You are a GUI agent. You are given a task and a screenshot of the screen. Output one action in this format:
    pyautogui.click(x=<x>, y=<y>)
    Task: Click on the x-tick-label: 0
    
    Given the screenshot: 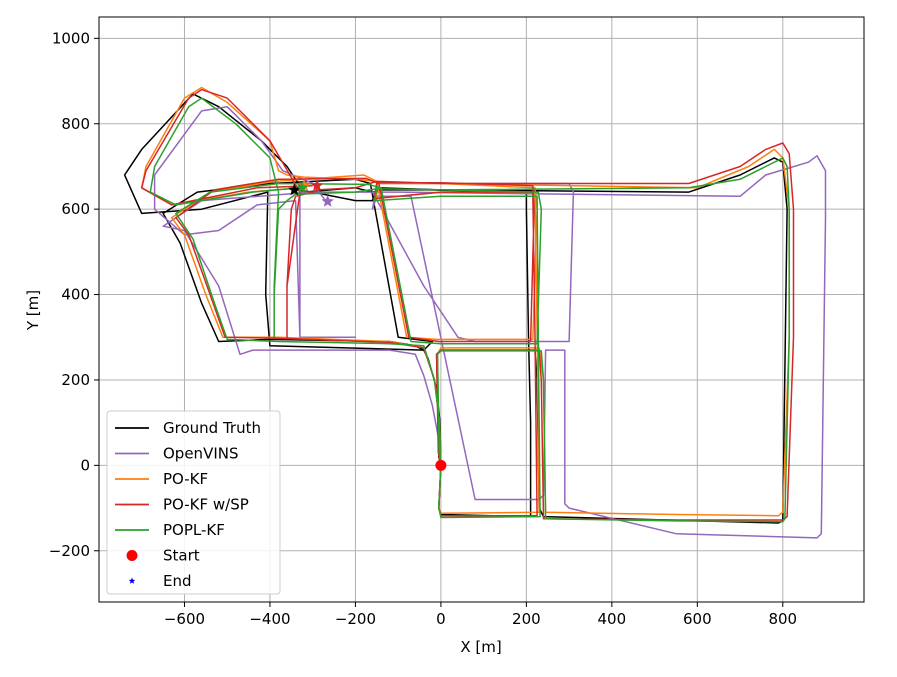 What is the action you would take?
    pyautogui.click(x=441, y=619)
    